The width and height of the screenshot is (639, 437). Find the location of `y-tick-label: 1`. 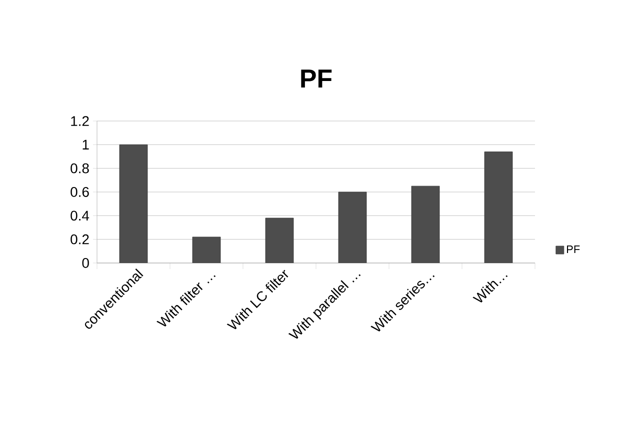

y-tick-label: 1 is located at coordinates (85, 145).